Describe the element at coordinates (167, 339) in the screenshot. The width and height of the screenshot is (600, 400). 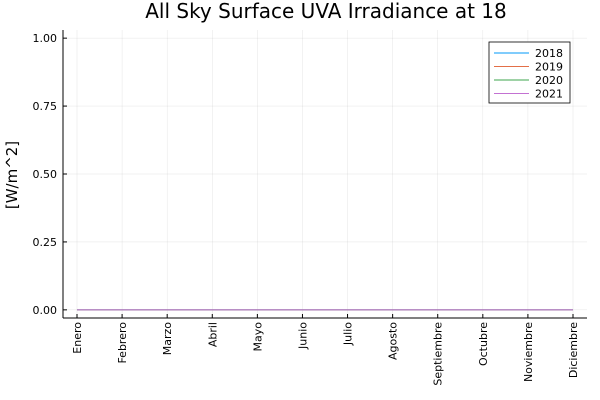
I see `x-tick-label: Marzo` at that location.